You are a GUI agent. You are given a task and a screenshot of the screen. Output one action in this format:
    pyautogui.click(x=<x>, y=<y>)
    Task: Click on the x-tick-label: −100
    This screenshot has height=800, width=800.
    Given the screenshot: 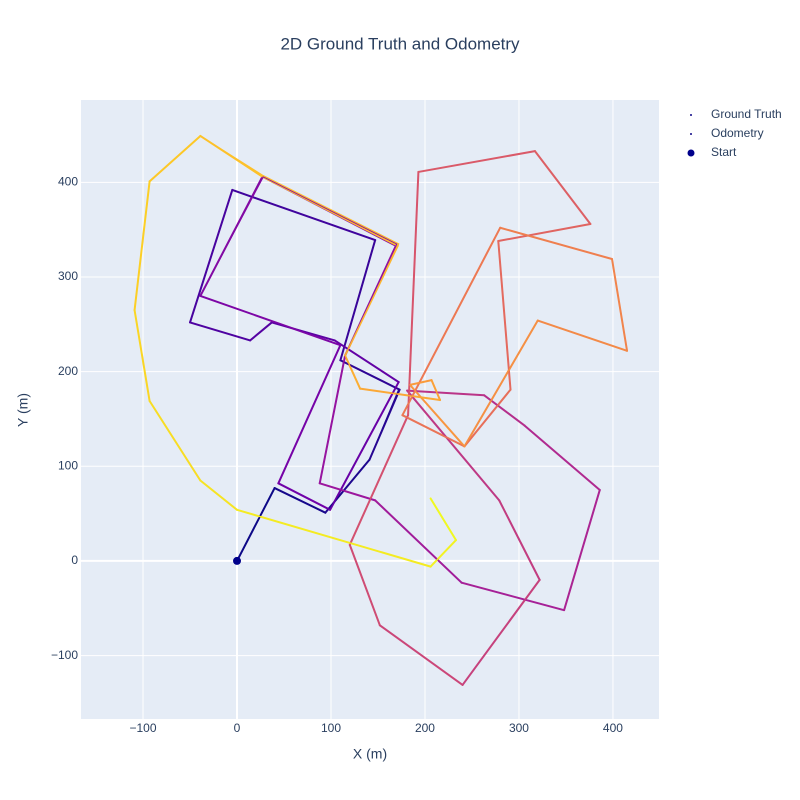 What is the action you would take?
    pyautogui.click(x=143, y=728)
    